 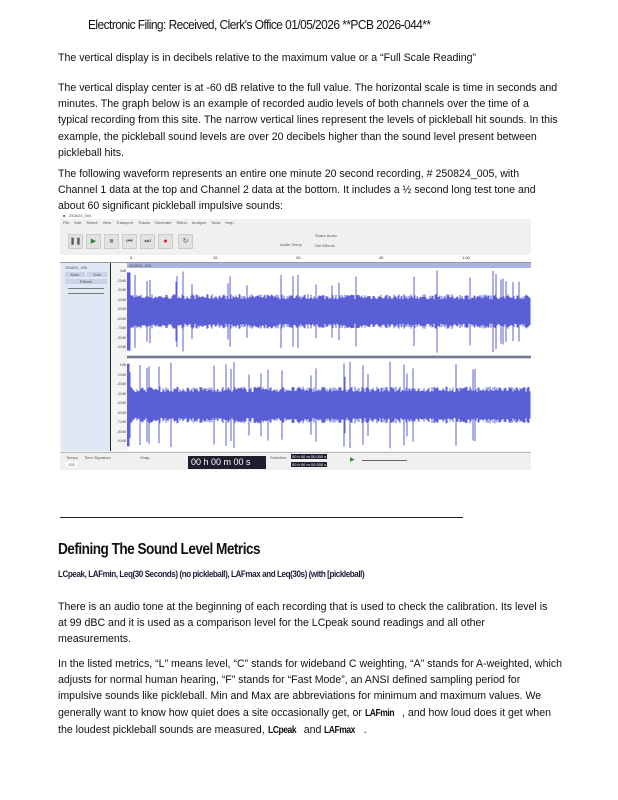 What do you see at coordinates (129, 241) in the screenshot?
I see `skip-start-button: ⏮` at bounding box center [129, 241].